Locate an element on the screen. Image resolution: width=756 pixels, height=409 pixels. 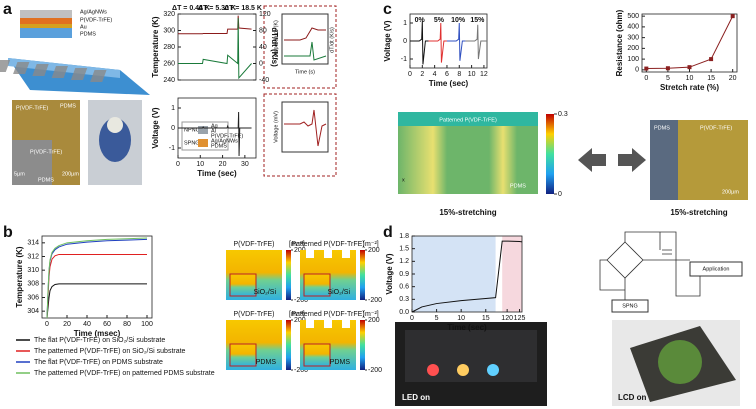
inset-label: Time (s) is located at coordinates (305, 72).